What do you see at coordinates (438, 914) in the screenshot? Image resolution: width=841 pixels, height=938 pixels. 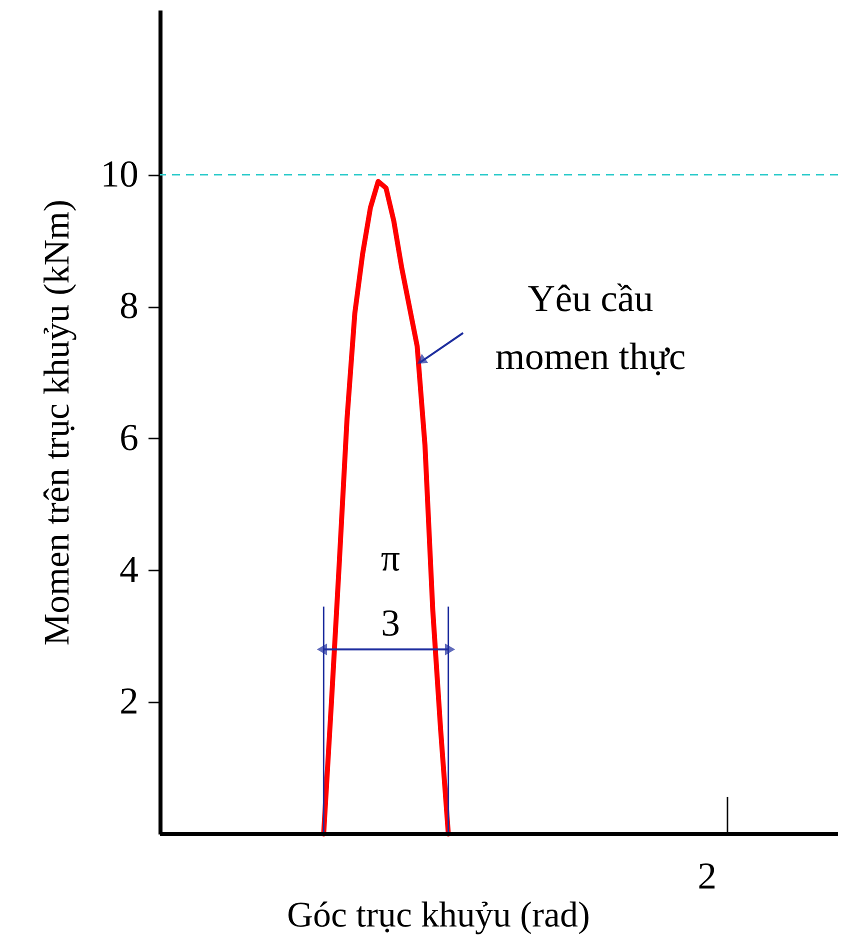 I see `x-axis-title: Góc trục khuỷu (rad)` at bounding box center [438, 914].